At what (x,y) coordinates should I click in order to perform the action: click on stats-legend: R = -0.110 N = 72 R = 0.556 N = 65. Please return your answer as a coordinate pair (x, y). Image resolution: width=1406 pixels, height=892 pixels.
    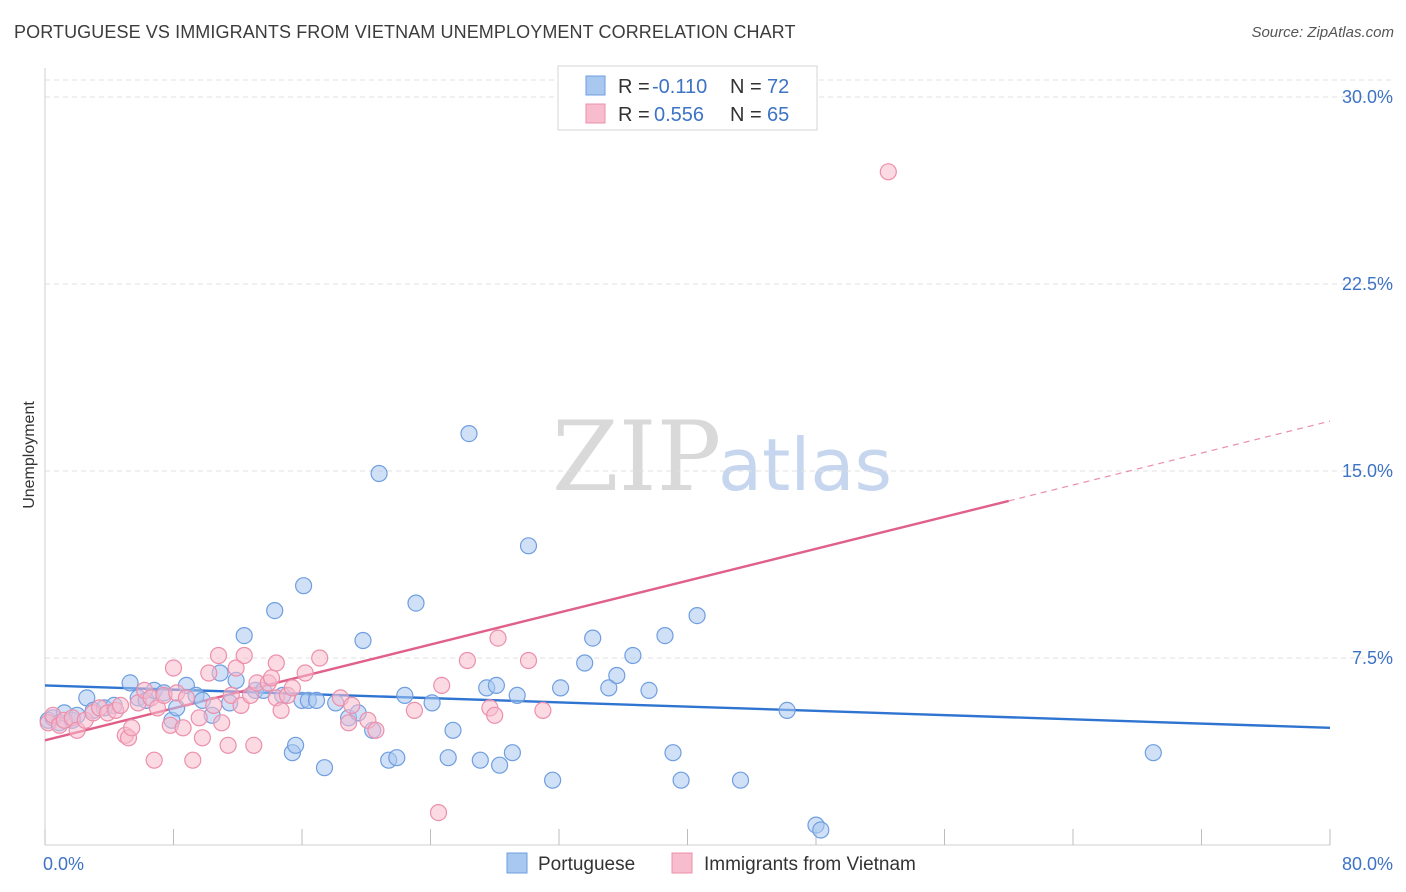
    Looking at the image, I should click on (687, 98).